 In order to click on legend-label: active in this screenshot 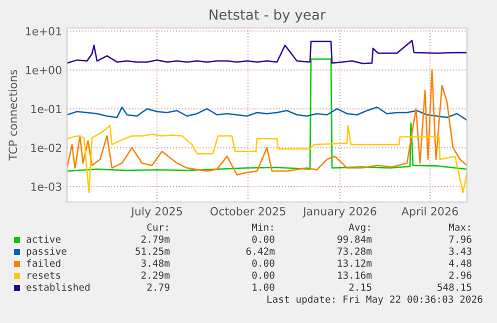, I will do `click(43, 239)`.